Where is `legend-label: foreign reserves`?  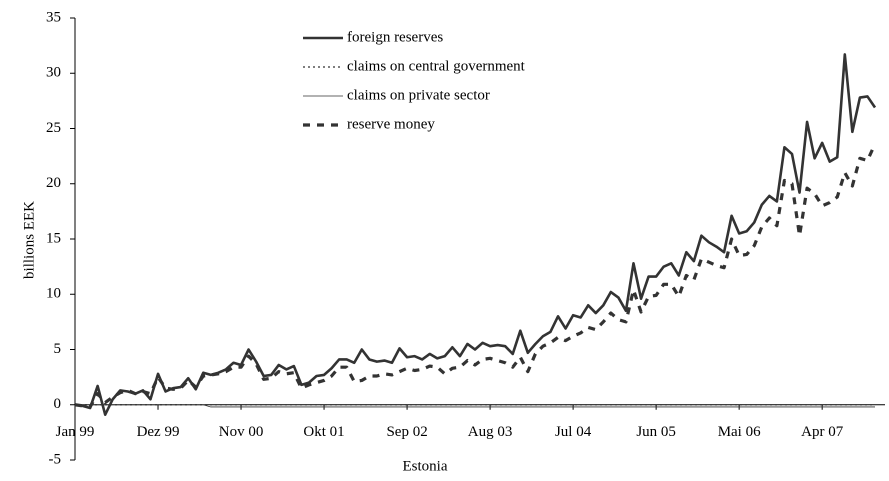 legend-label: foreign reserves is located at coordinates (395, 37).